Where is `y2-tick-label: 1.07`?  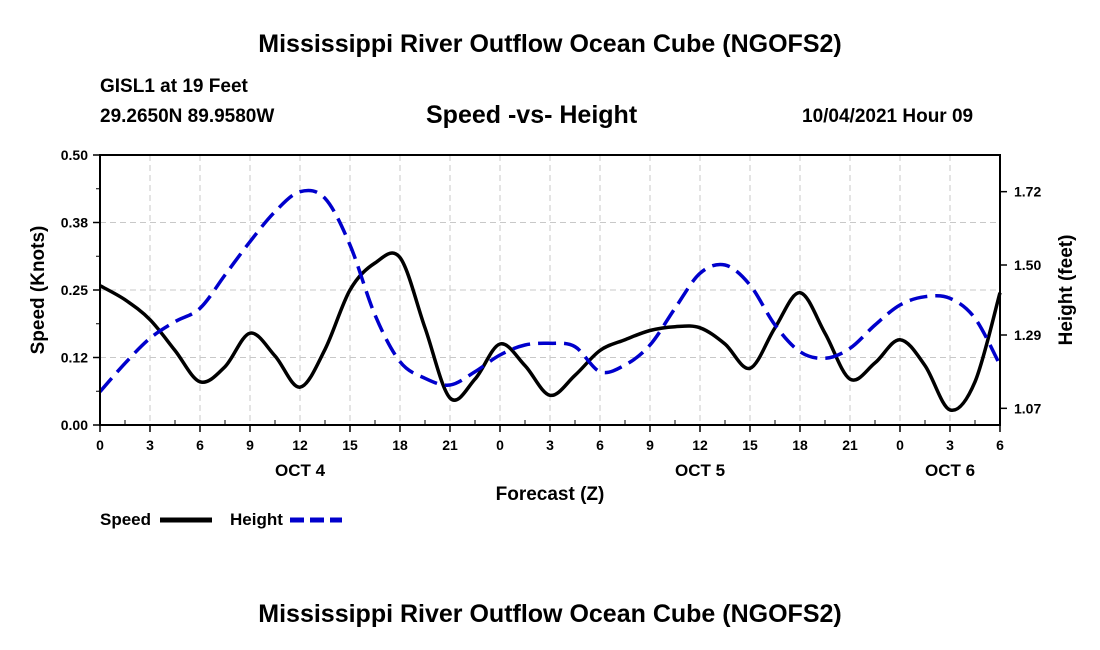 y2-tick-label: 1.07 is located at coordinates (1027, 408).